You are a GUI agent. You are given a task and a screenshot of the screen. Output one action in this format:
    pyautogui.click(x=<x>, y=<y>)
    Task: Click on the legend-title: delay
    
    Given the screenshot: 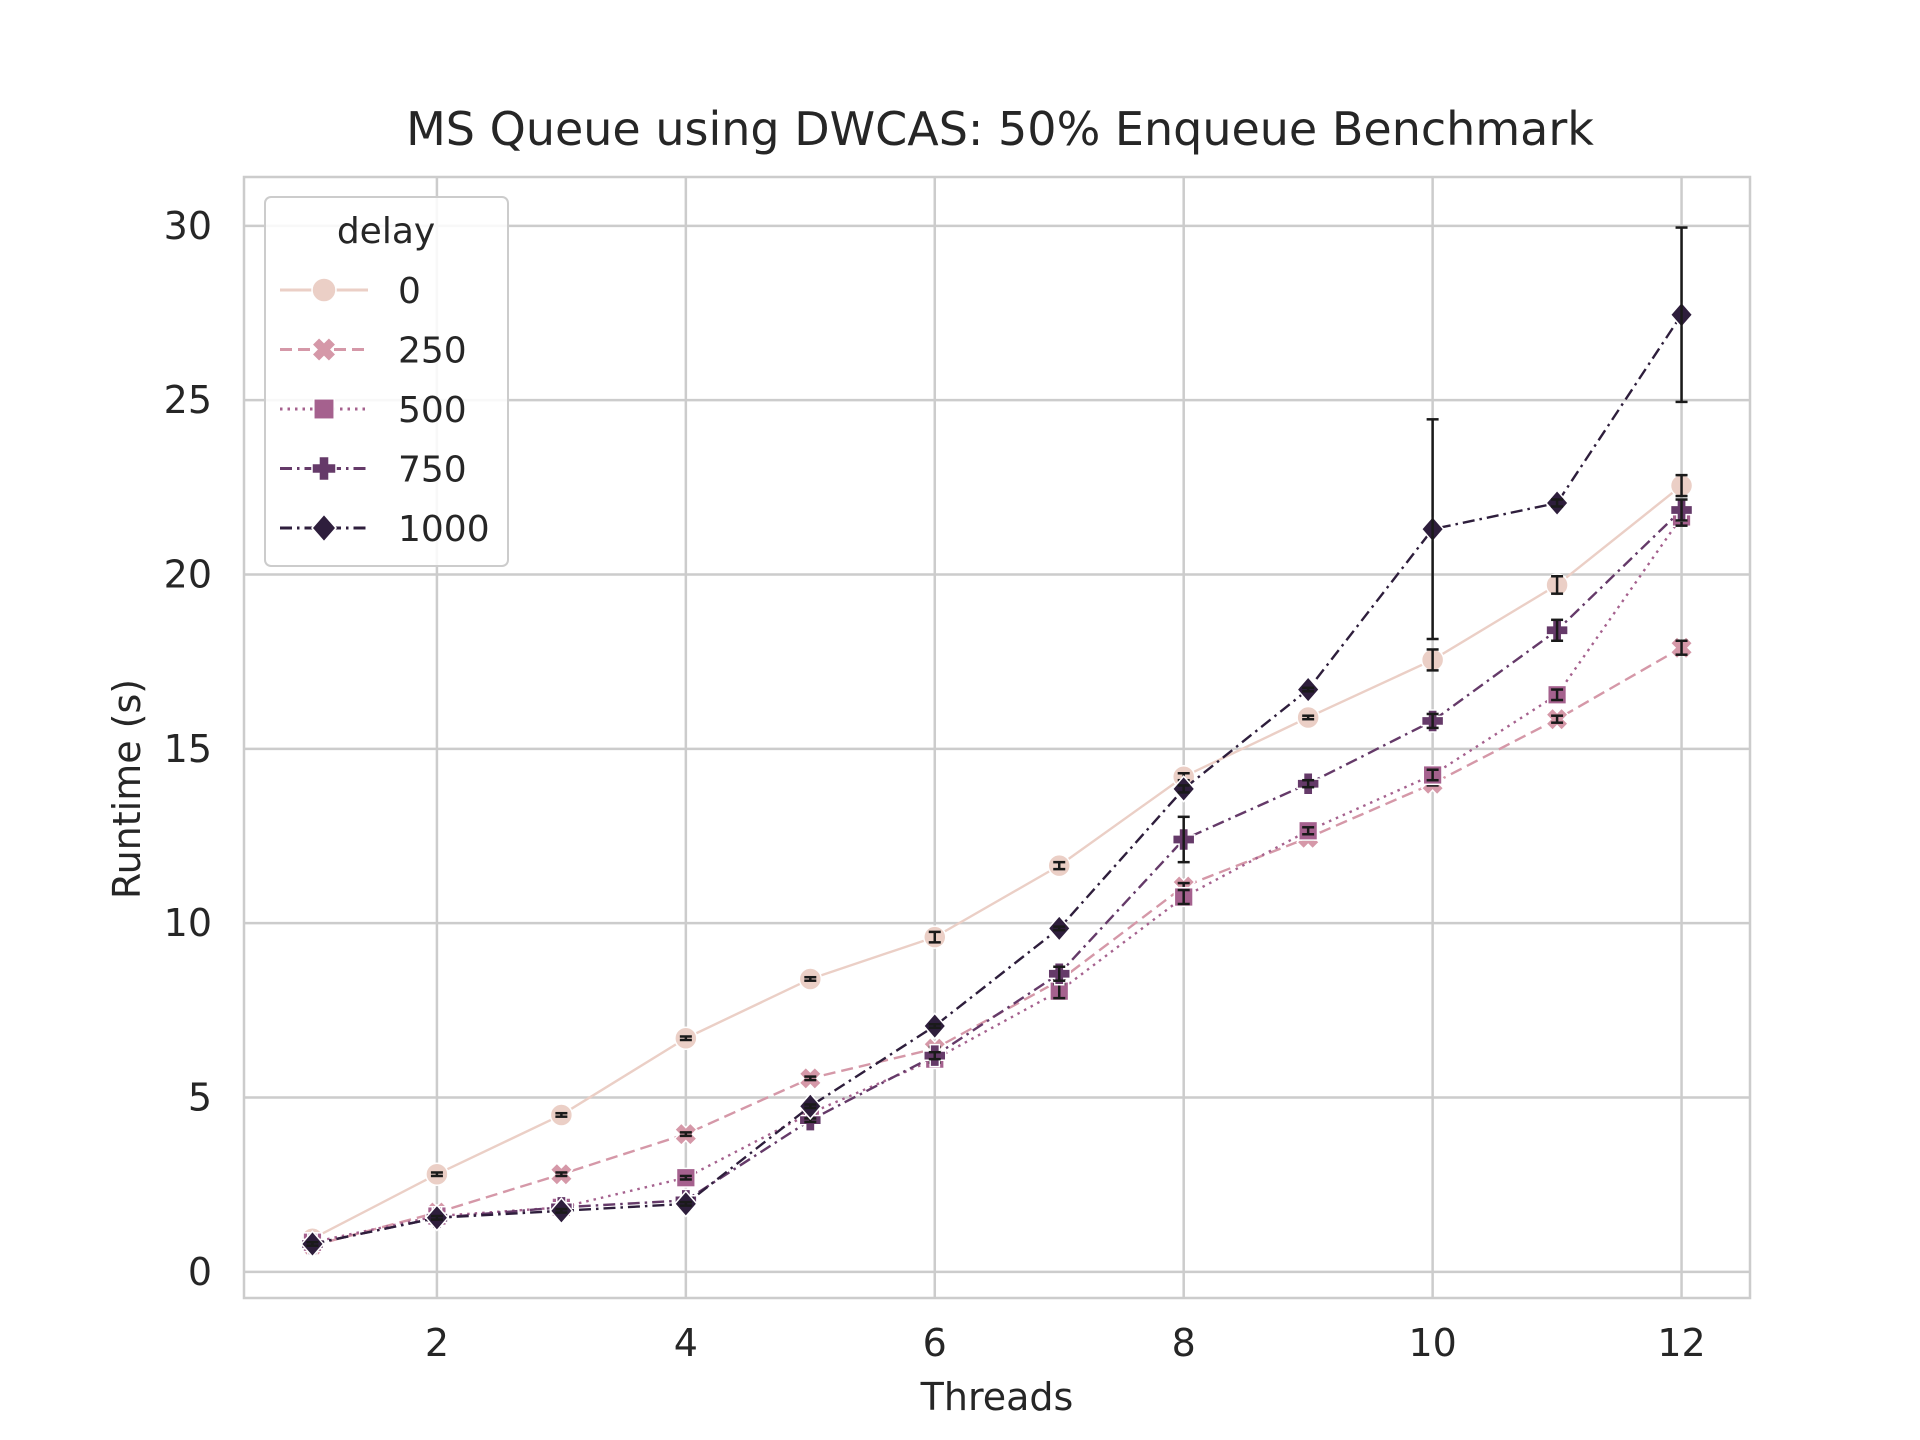 What is the action you would take?
    pyautogui.click(x=386, y=231)
    